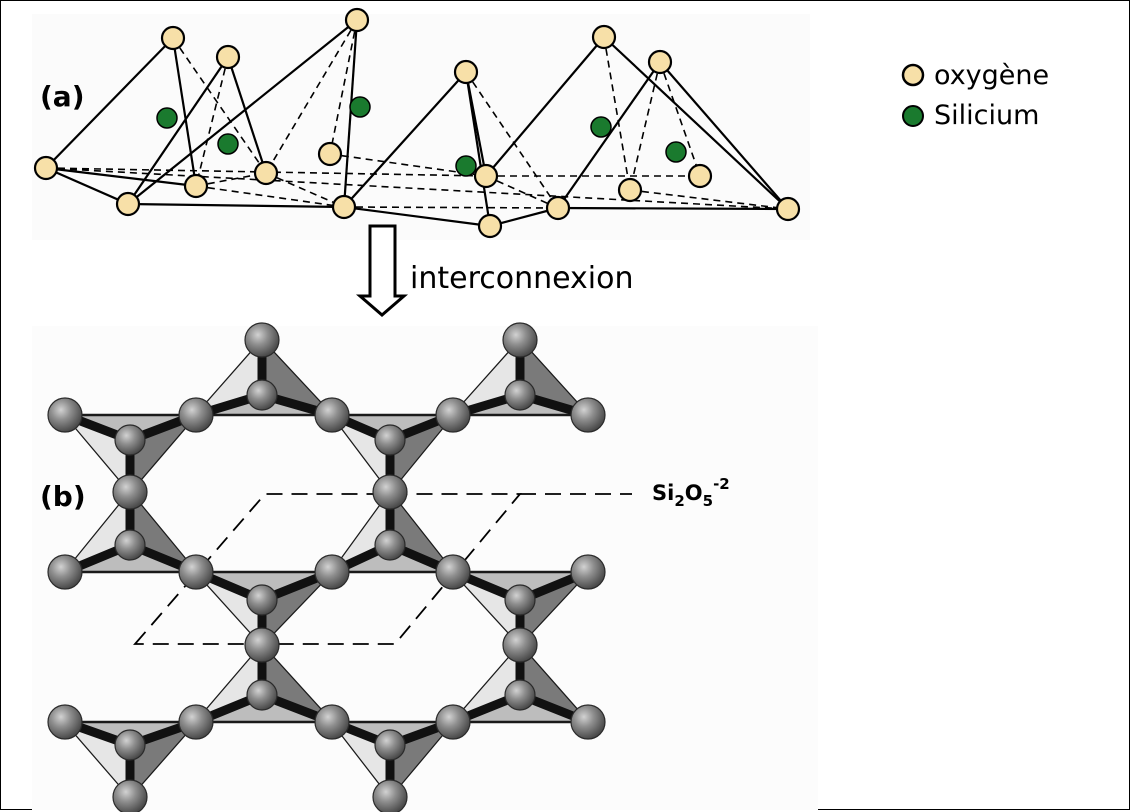  I want to click on formula-sub-5: 5, so click(708, 501).